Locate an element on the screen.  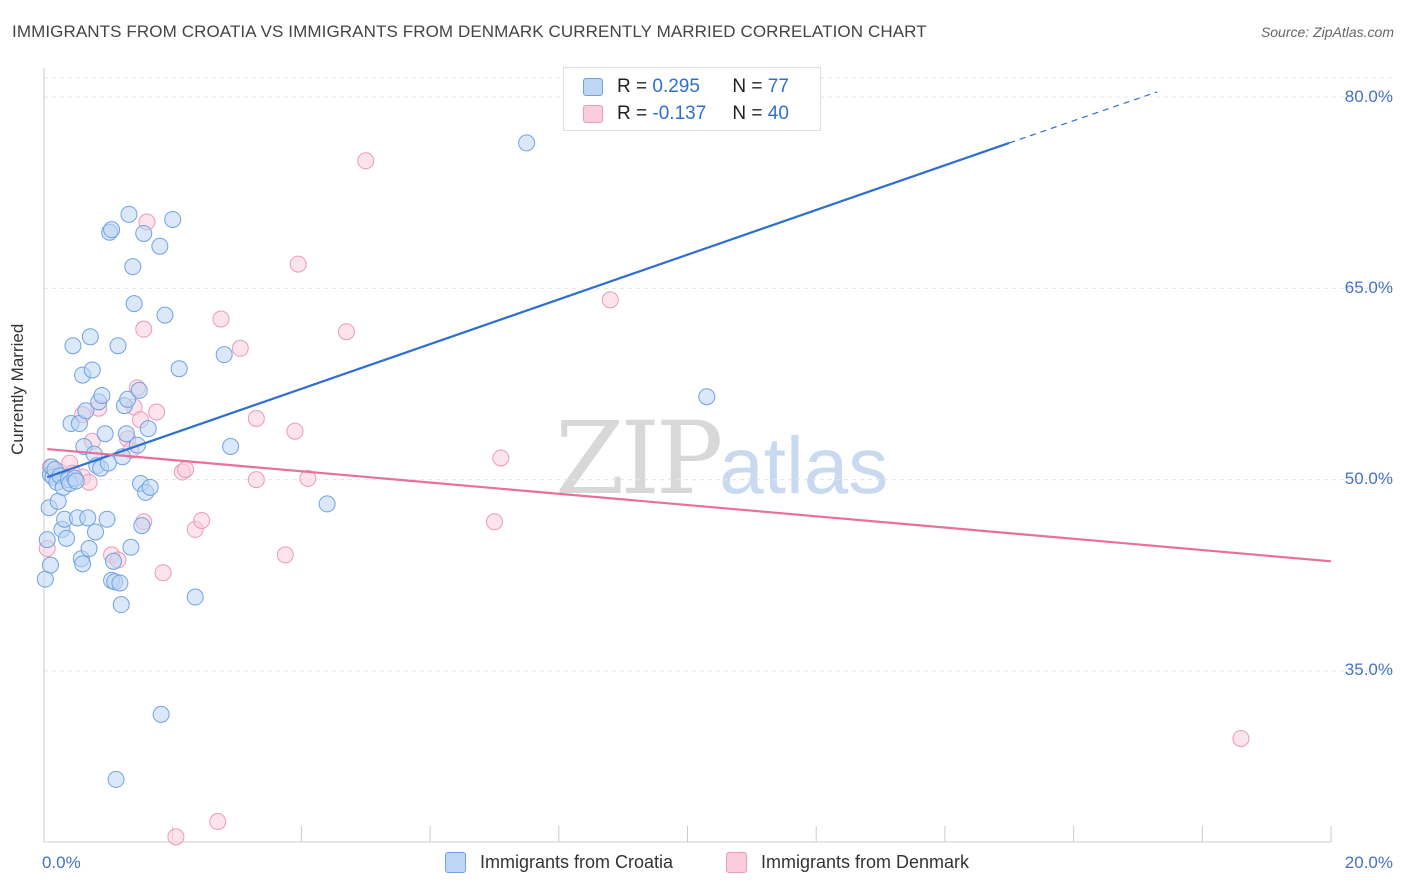
x-tick-label: 20.0% is located at coordinates (1368, 862).